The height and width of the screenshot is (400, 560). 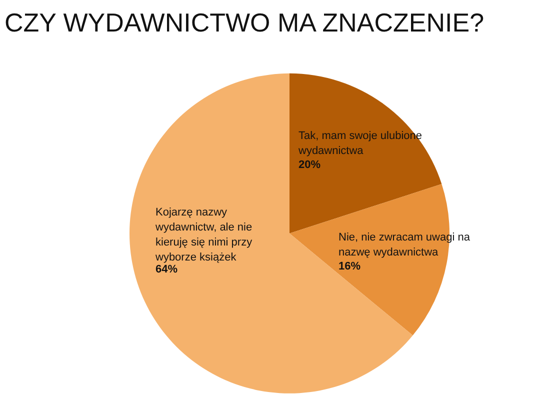 What do you see at coordinates (309, 164) in the screenshot?
I see `data-label: 20%` at bounding box center [309, 164].